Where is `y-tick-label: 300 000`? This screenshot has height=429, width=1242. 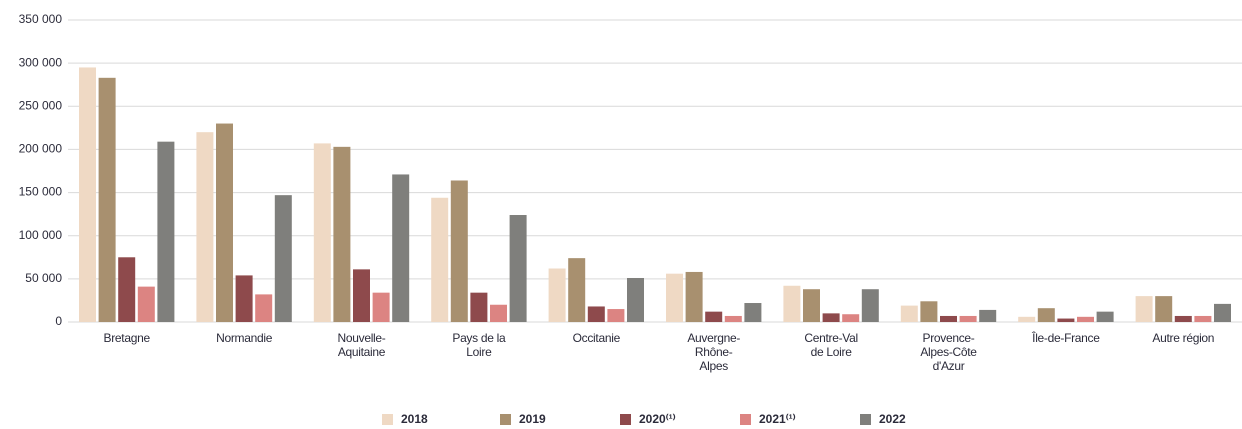 y-tick-label: 300 000 is located at coordinates (41, 62).